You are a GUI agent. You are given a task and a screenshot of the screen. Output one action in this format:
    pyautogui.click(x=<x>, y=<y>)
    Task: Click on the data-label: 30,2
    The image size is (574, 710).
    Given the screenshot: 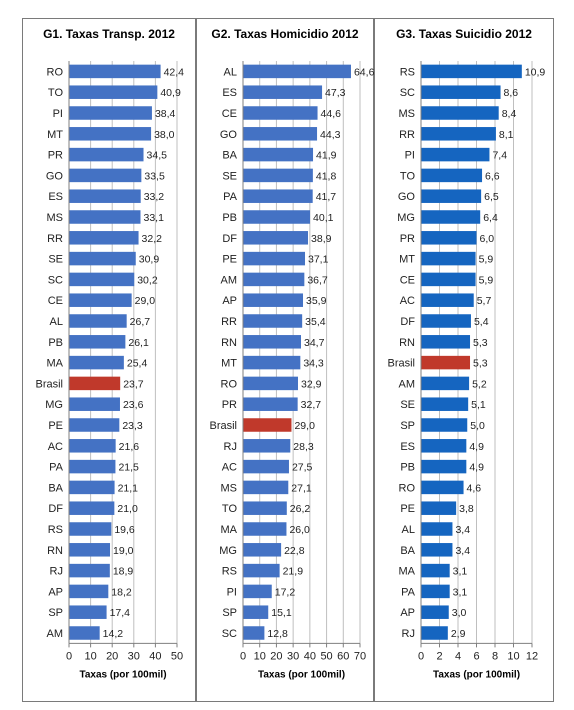 What is the action you would take?
    pyautogui.click(x=147, y=280)
    